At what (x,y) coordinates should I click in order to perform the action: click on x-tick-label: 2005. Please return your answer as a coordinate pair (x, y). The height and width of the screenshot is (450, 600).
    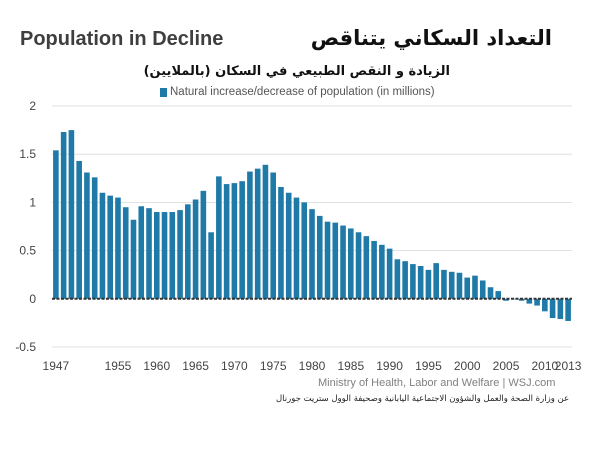
    Looking at the image, I should click on (506, 366).